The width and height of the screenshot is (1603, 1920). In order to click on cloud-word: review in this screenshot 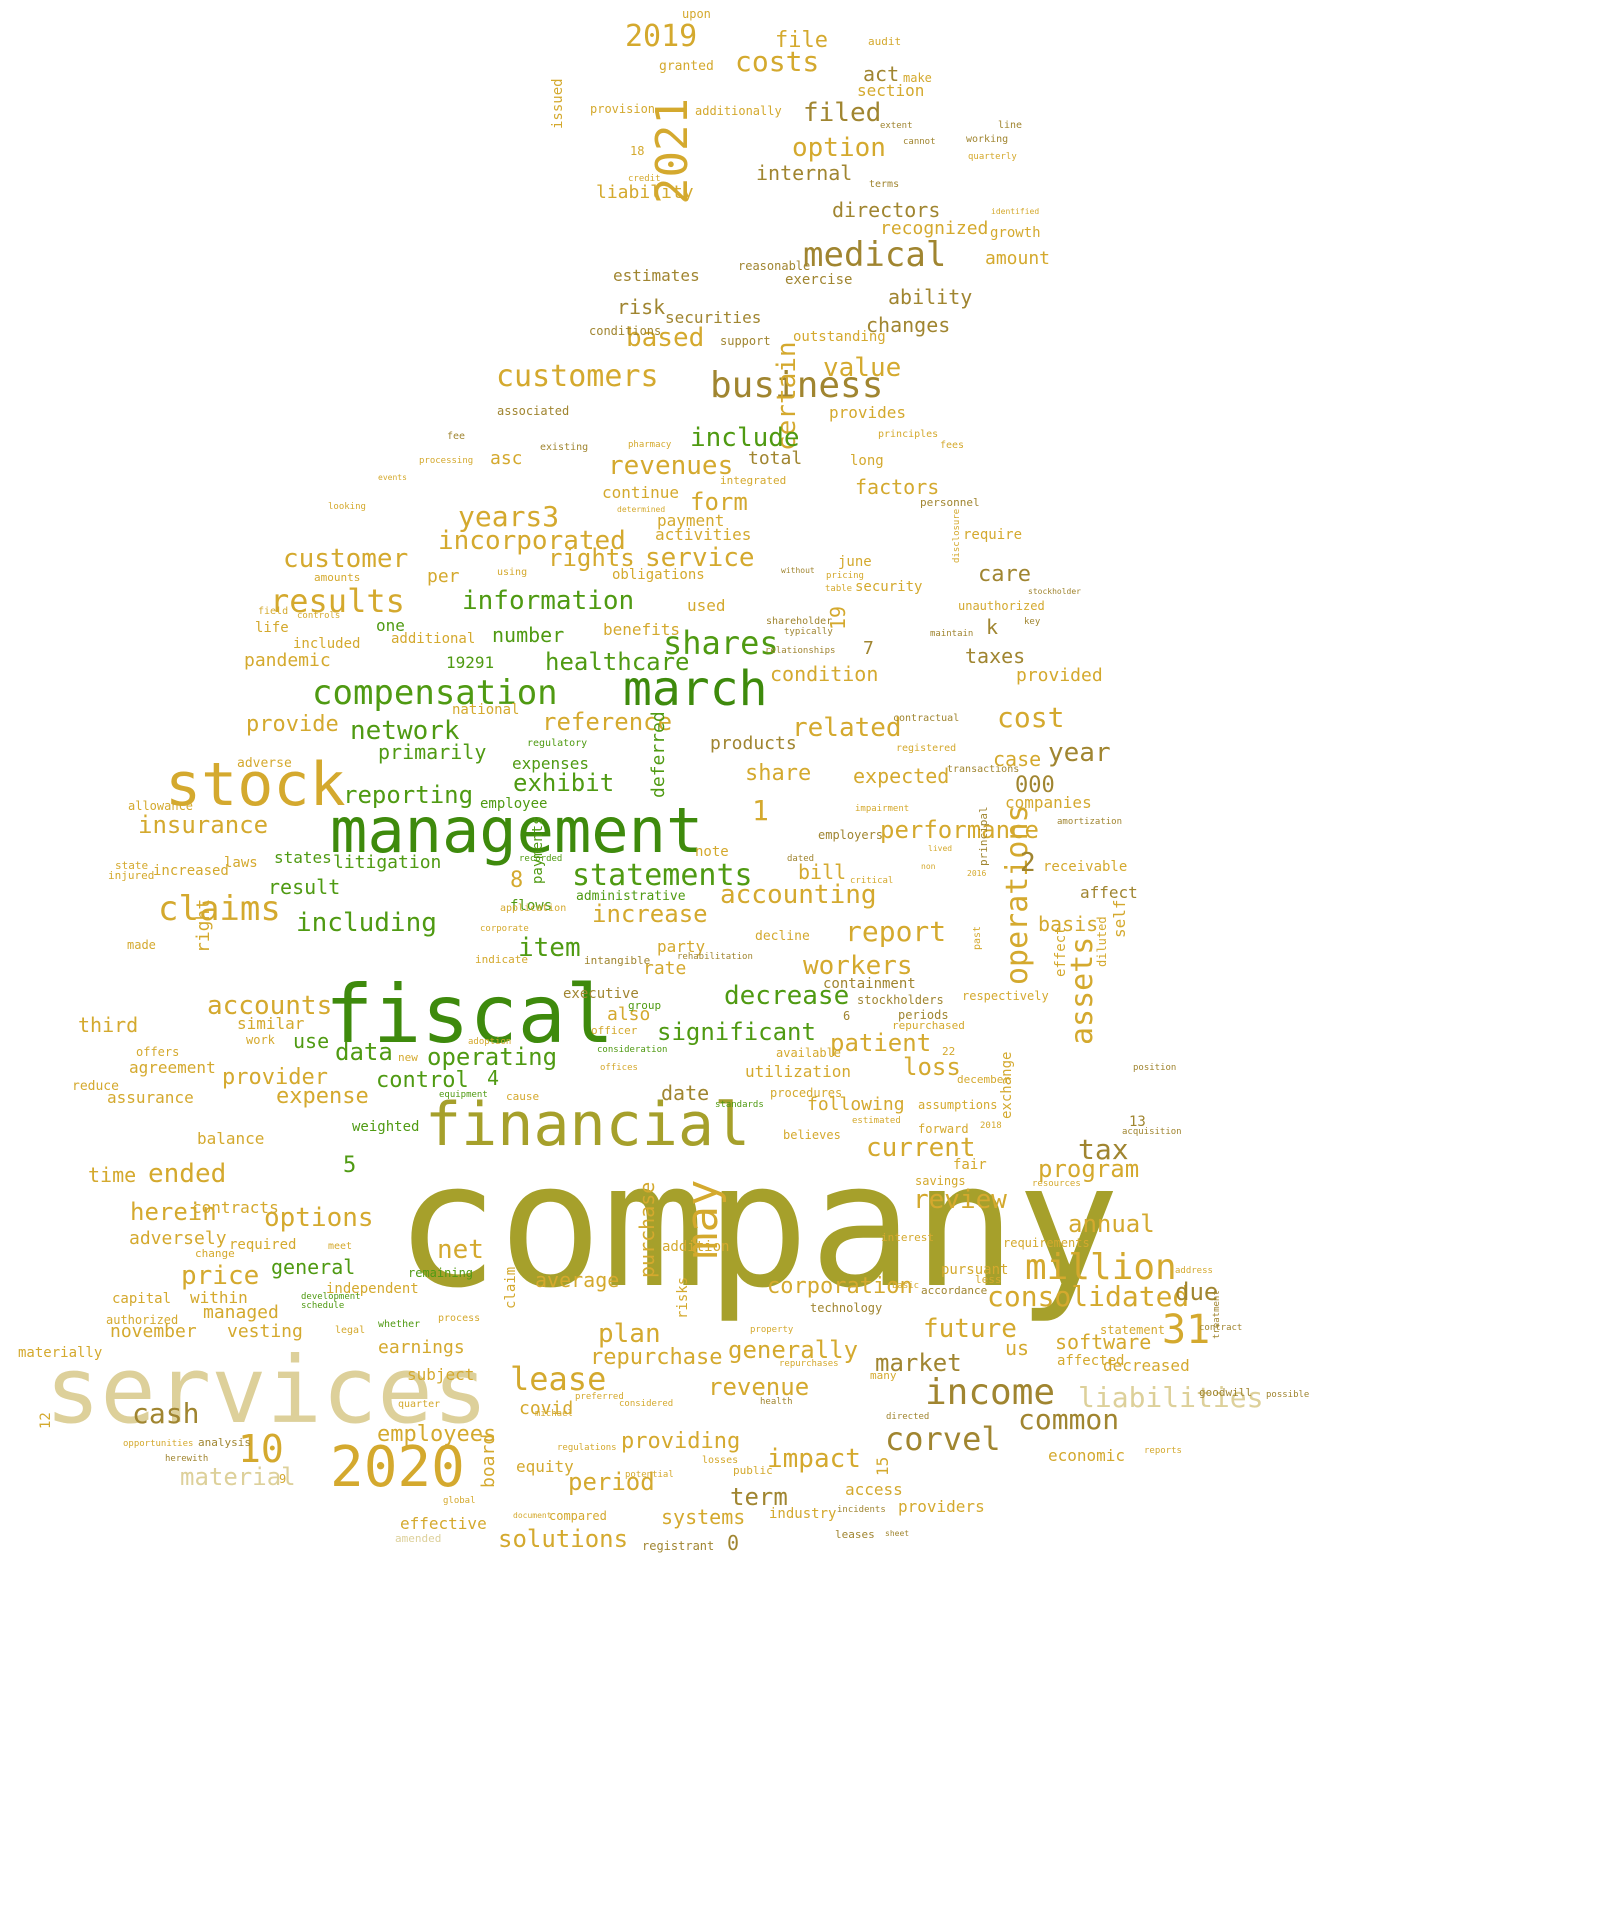, I will do `click(960, 1200)`.